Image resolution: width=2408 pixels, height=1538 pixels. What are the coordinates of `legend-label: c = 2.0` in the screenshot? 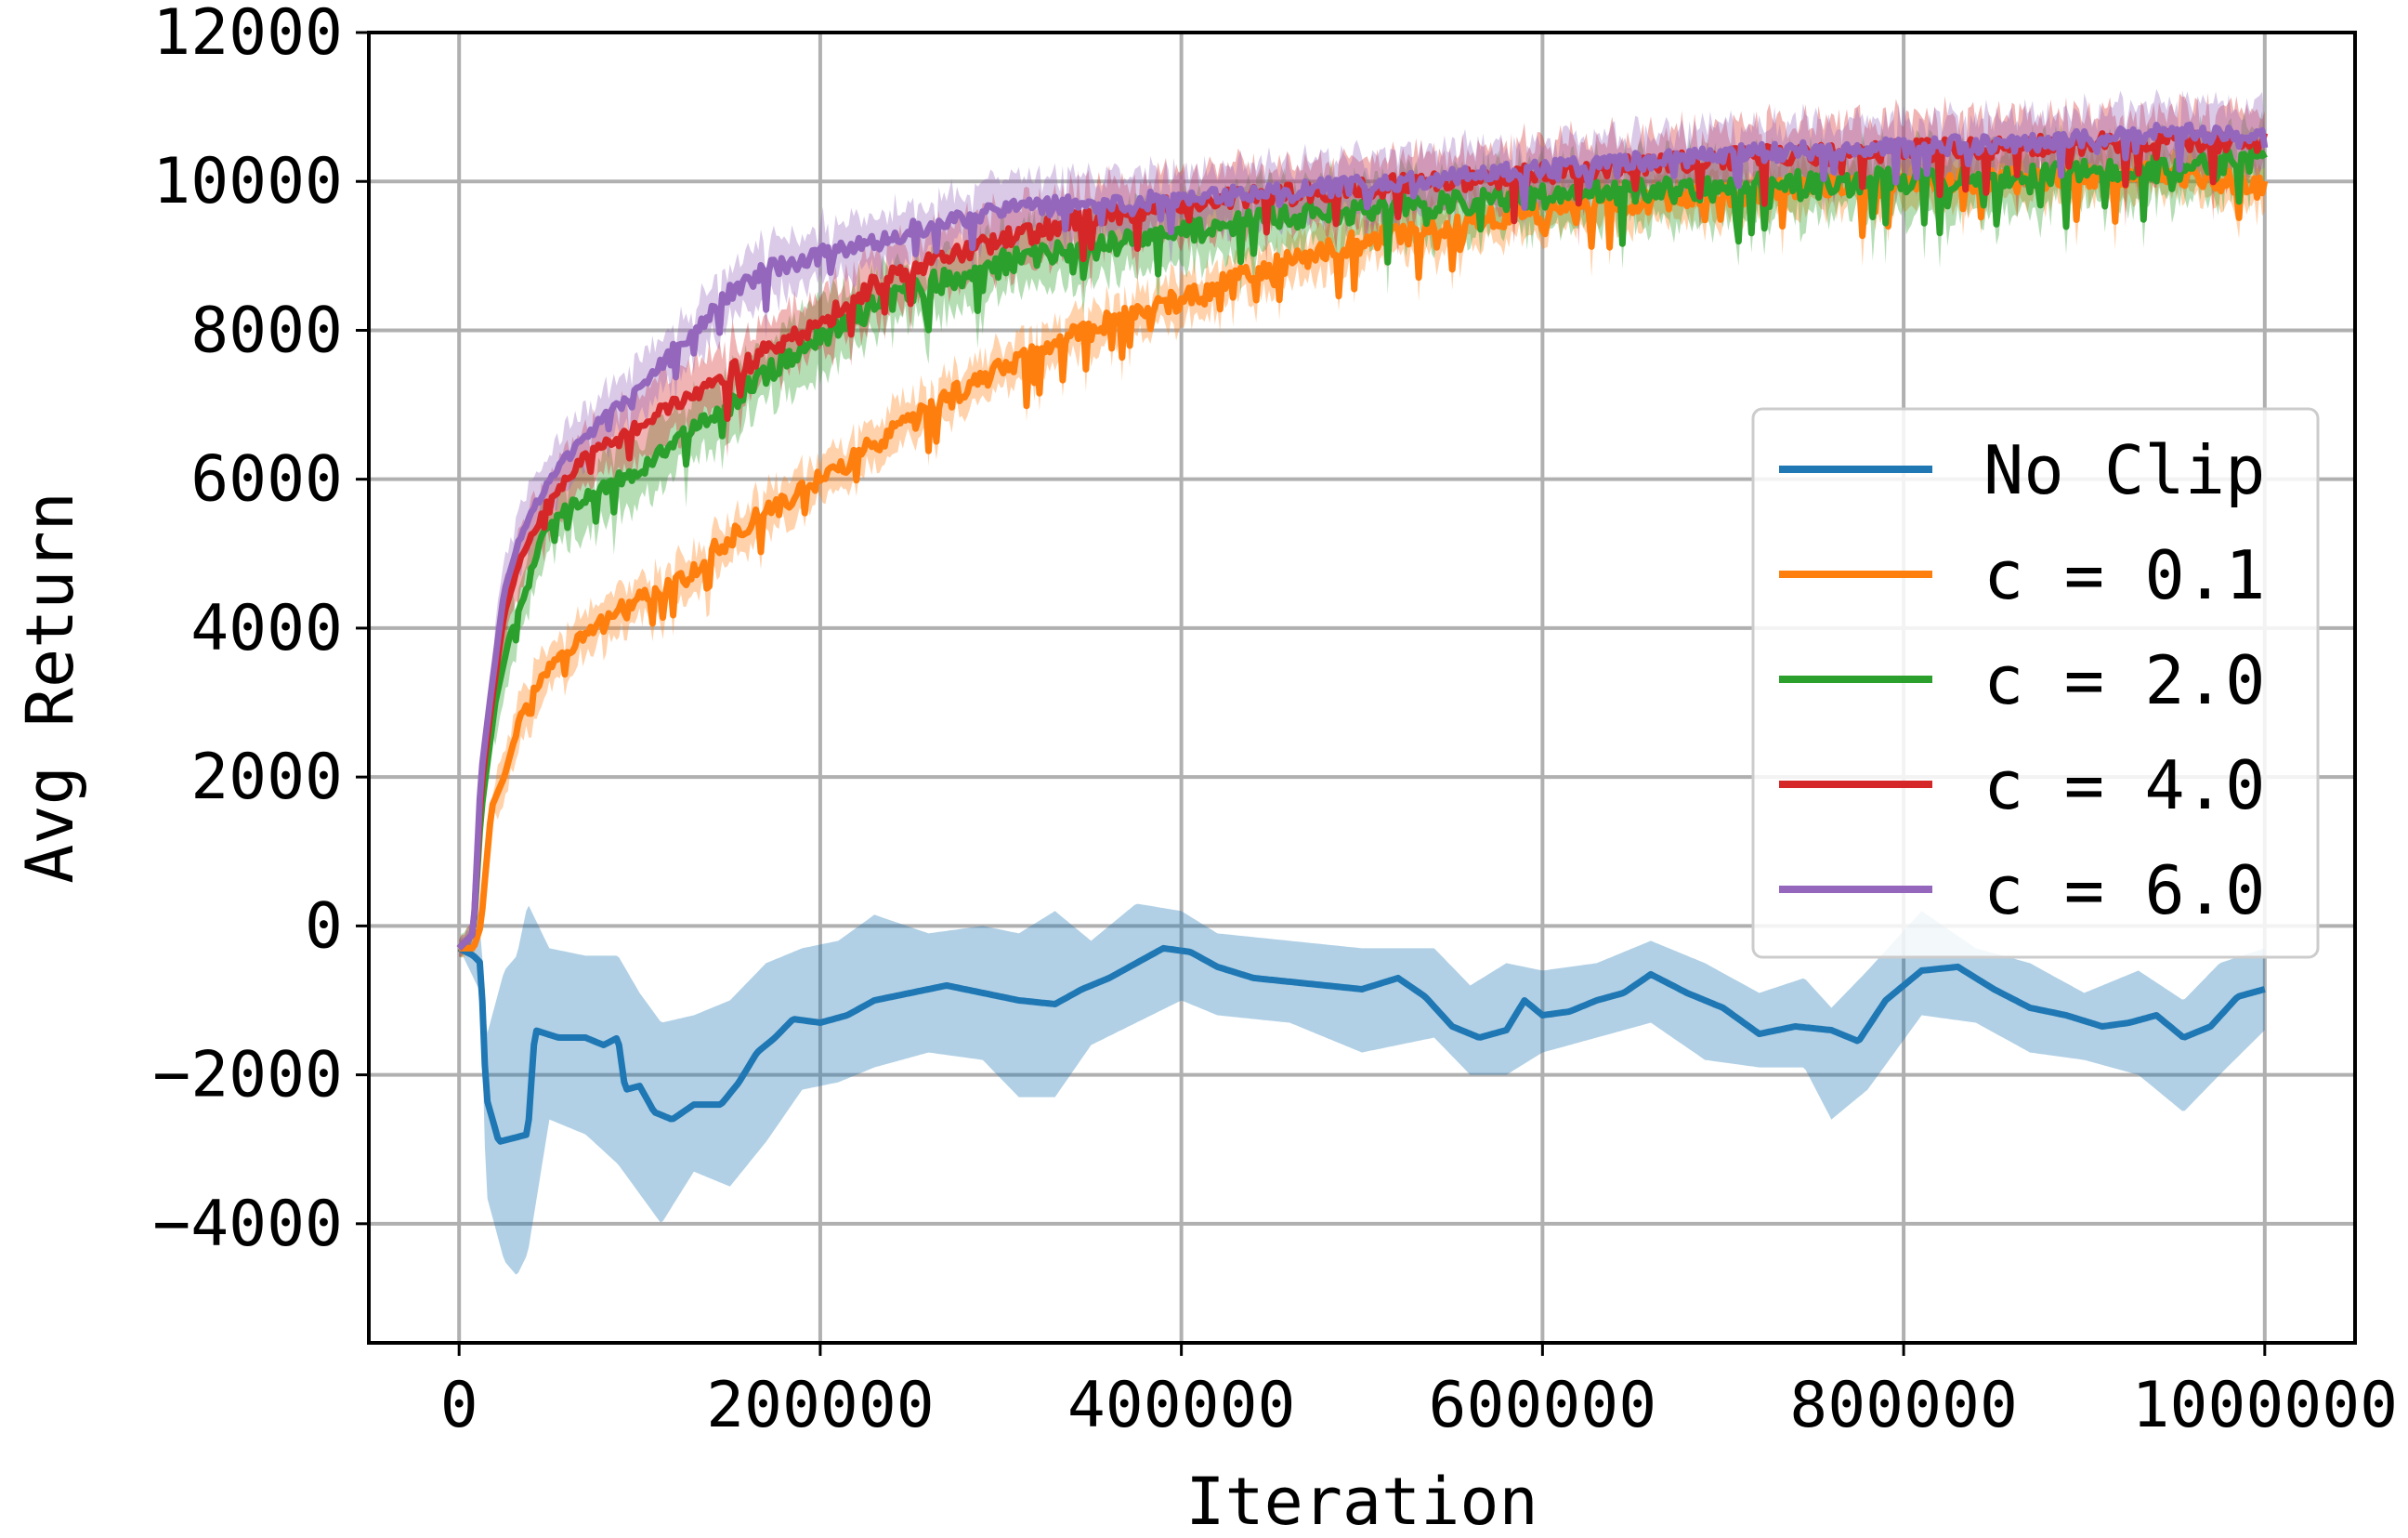 It's located at (2124, 680).